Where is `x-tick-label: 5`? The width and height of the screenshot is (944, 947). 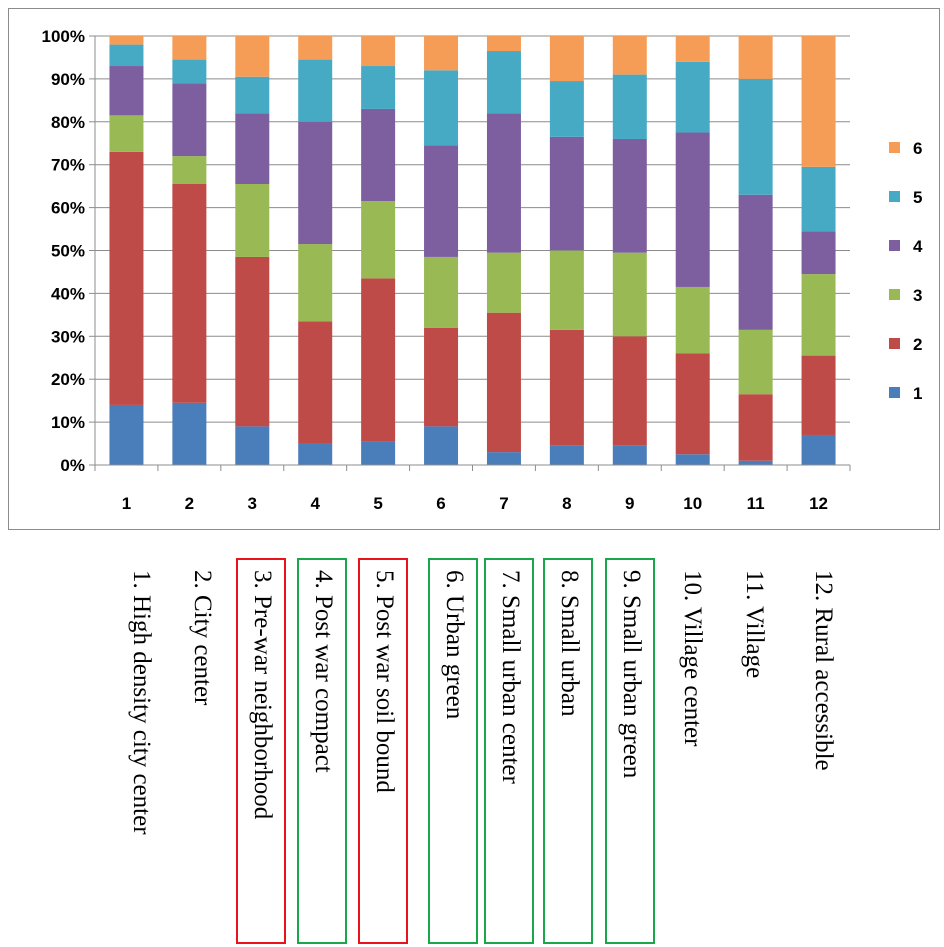
x-tick-label: 5 is located at coordinates (377, 503).